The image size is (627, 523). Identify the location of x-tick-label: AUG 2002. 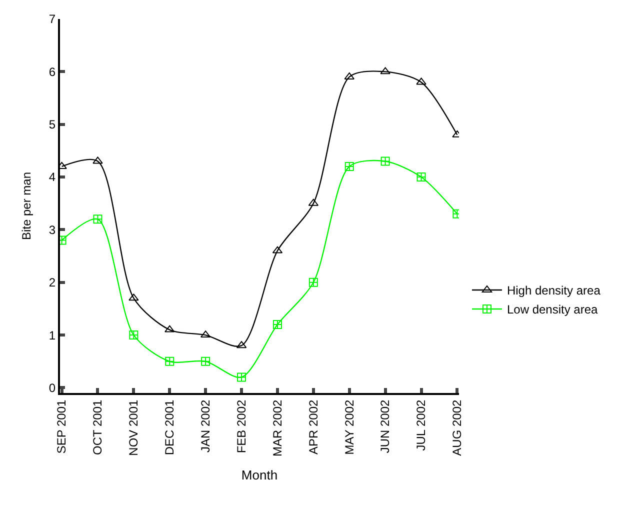
(457, 427).